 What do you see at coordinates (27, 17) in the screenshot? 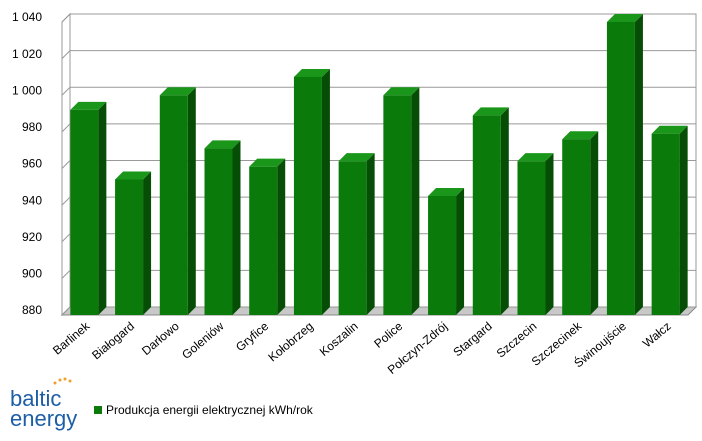
I see `y-tick-label: 1 040` at bounding box center [27, 17].